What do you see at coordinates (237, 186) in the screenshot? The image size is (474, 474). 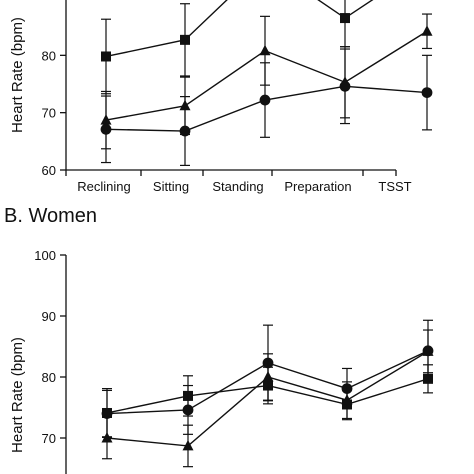 I see `x-tick-label: Standing` at bounding box center [237, 186].